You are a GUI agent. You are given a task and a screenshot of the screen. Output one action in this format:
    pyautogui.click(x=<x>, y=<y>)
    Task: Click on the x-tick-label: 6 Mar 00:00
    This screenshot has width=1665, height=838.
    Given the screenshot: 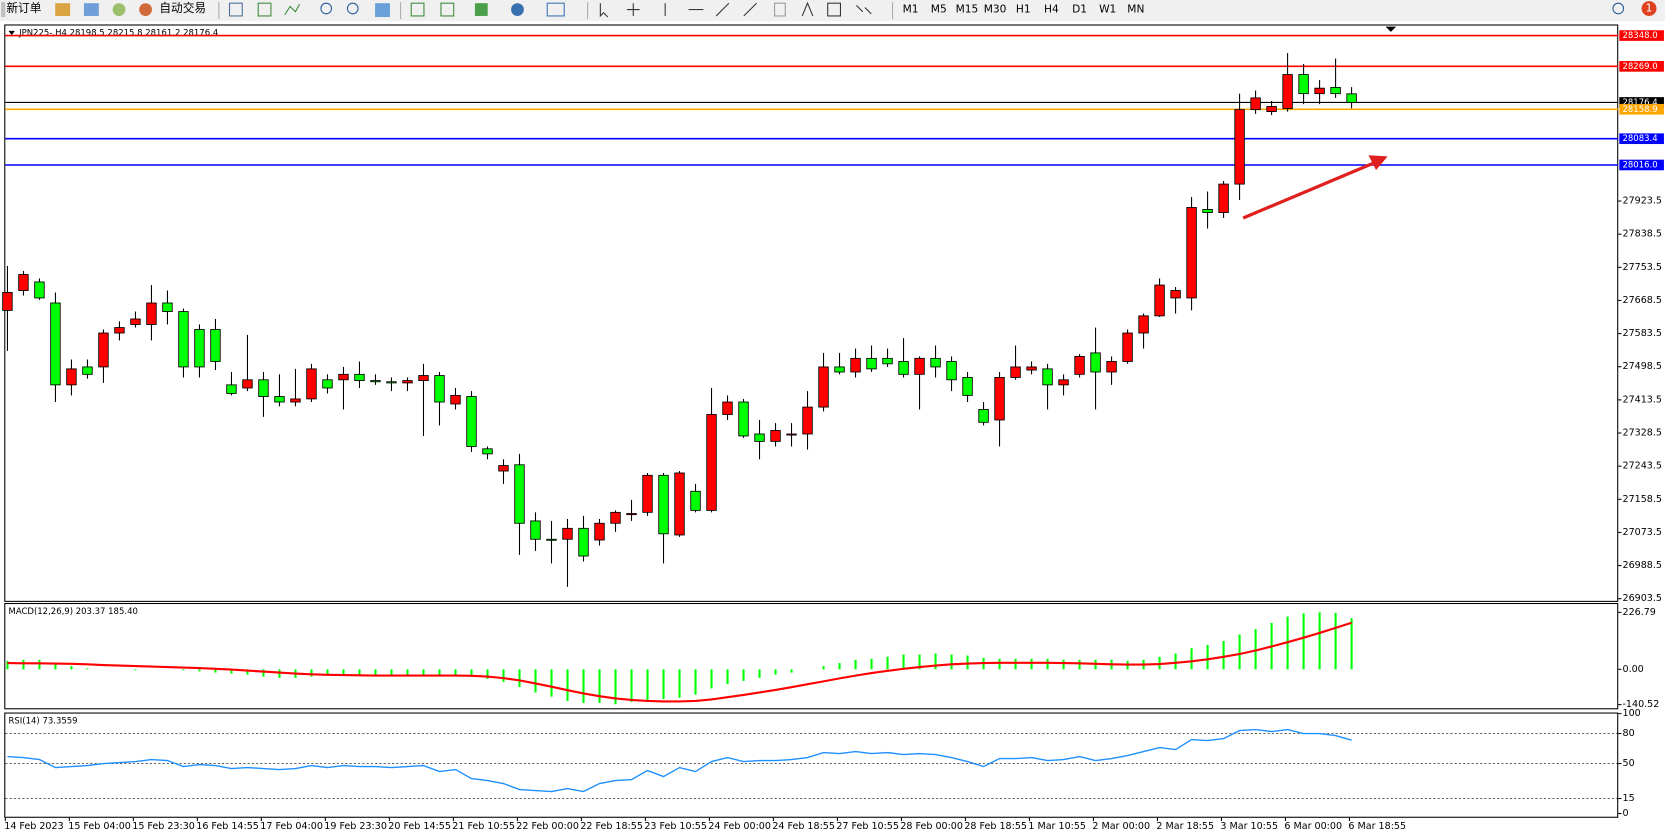 What is the action you would take?
    pyautogui.click(x=1313, y=826)
    